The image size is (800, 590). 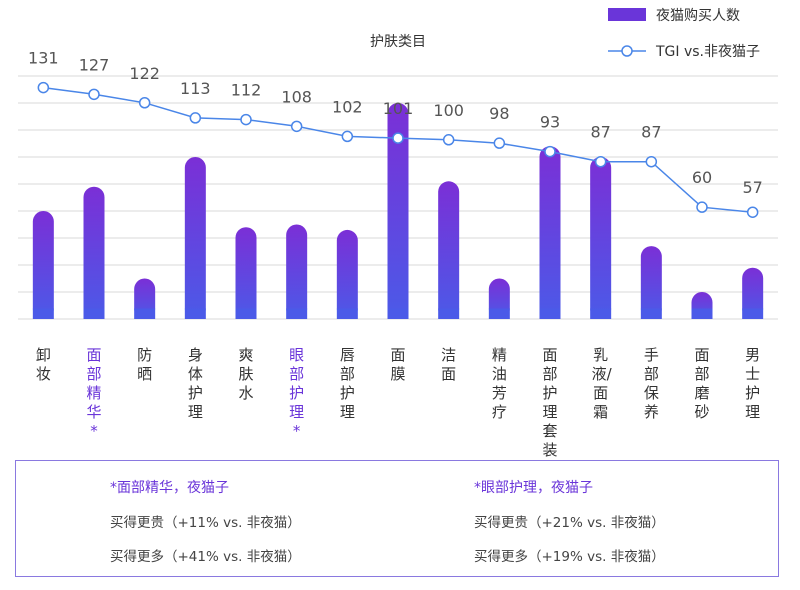 What do you see at coordinates (499, 383) in the screenshot?
I see `category-label: 精油芳疗` at bounding box center [499, 383].